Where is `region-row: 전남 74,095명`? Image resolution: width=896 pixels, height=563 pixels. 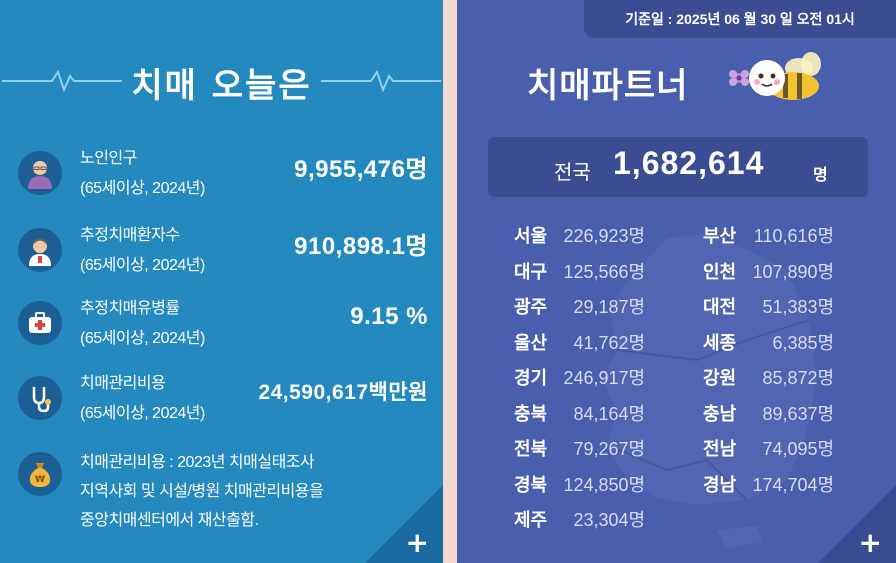
region-row: 전남 74,095명 is located at coordinates (768, 449).